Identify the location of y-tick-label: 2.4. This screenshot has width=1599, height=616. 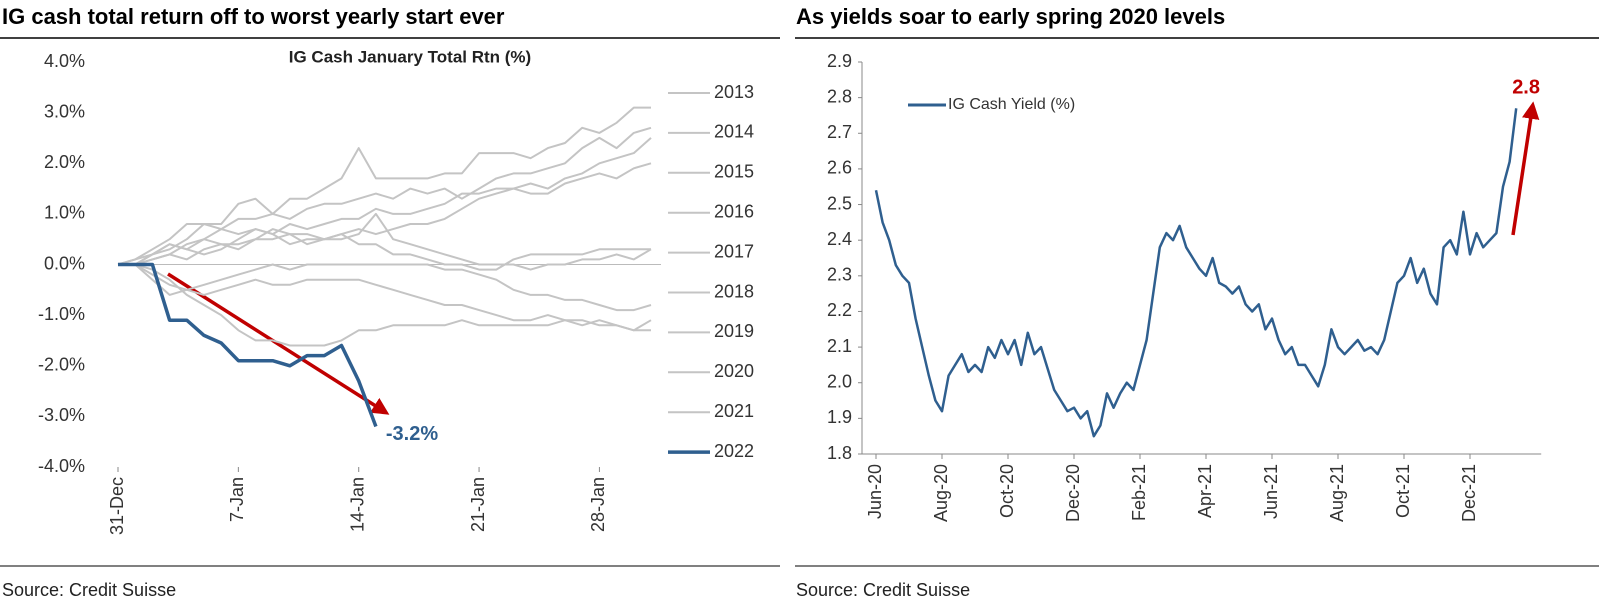
(839, 239).